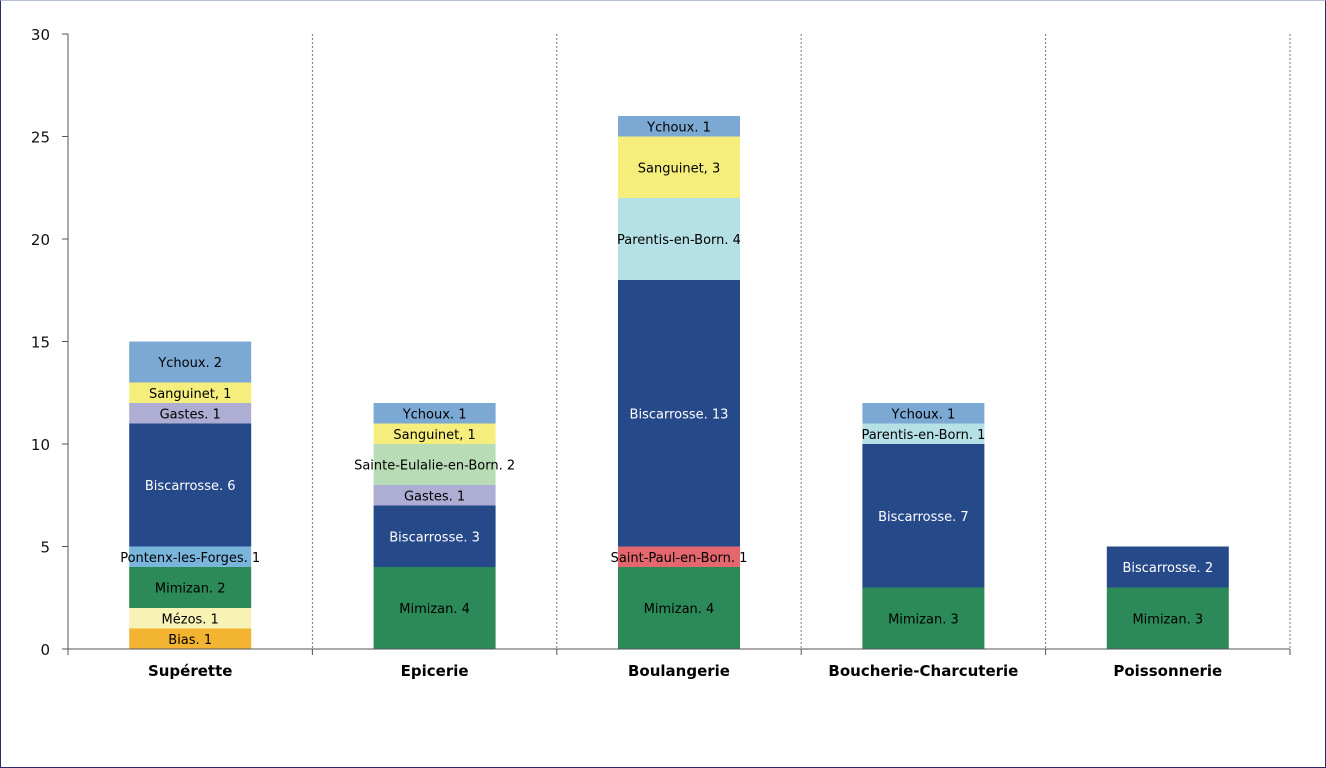 Image resolution: width=1326 pixels, height=768 pixels. I want to click on y-tick-label: 25, so click(40, 138).